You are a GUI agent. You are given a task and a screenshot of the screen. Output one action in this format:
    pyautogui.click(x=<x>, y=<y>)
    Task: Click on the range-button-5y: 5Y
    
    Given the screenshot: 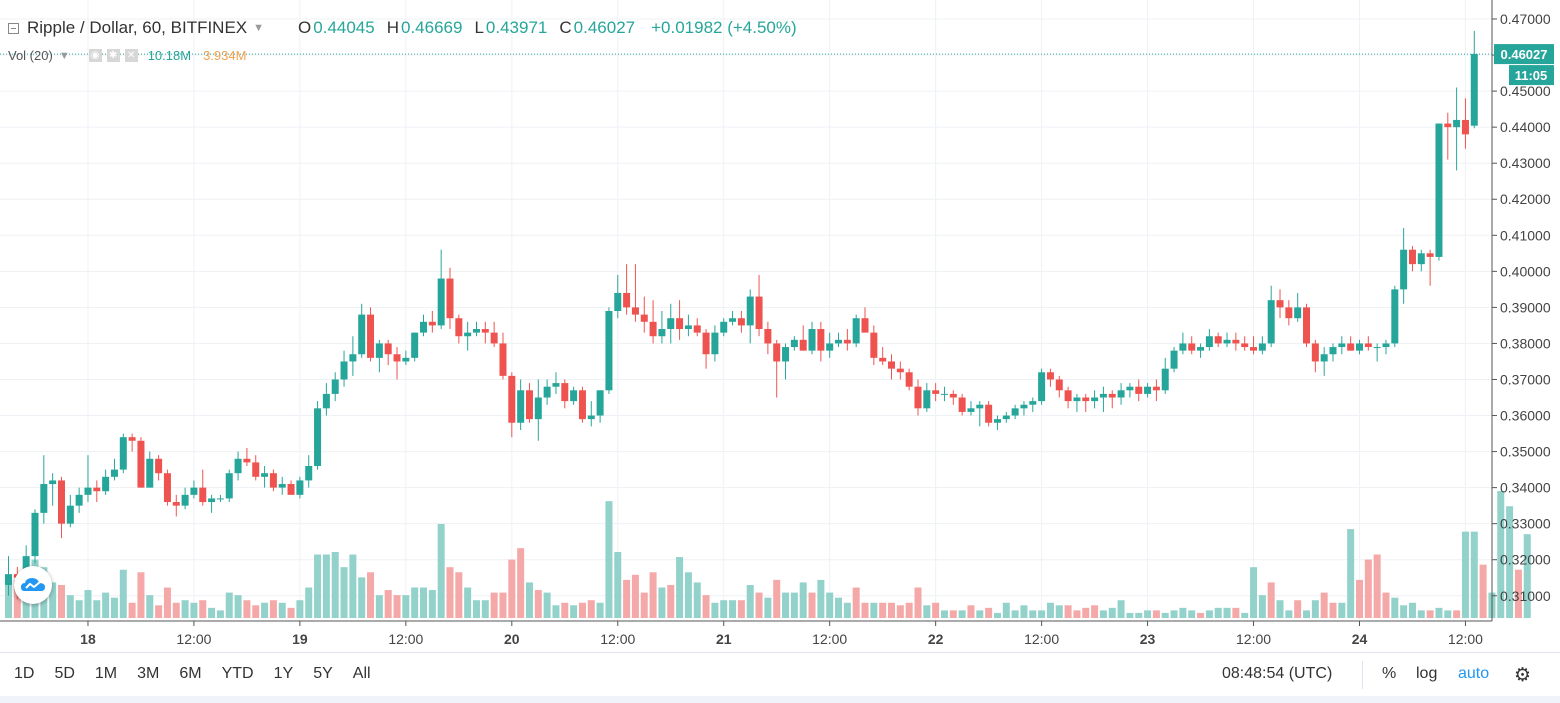 What is the action you would take?
    pyautogui.click(x=323, y=673)
    